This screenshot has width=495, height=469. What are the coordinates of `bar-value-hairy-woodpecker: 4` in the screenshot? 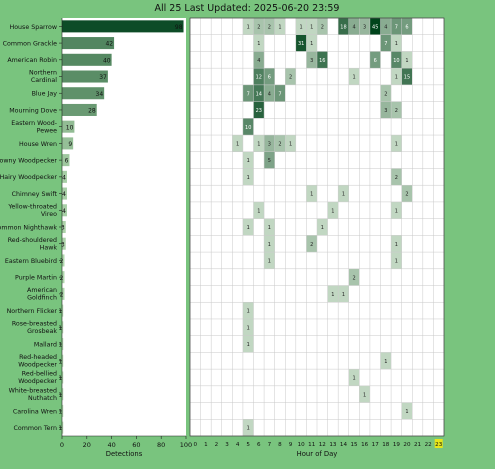 It's located at (64, 177).